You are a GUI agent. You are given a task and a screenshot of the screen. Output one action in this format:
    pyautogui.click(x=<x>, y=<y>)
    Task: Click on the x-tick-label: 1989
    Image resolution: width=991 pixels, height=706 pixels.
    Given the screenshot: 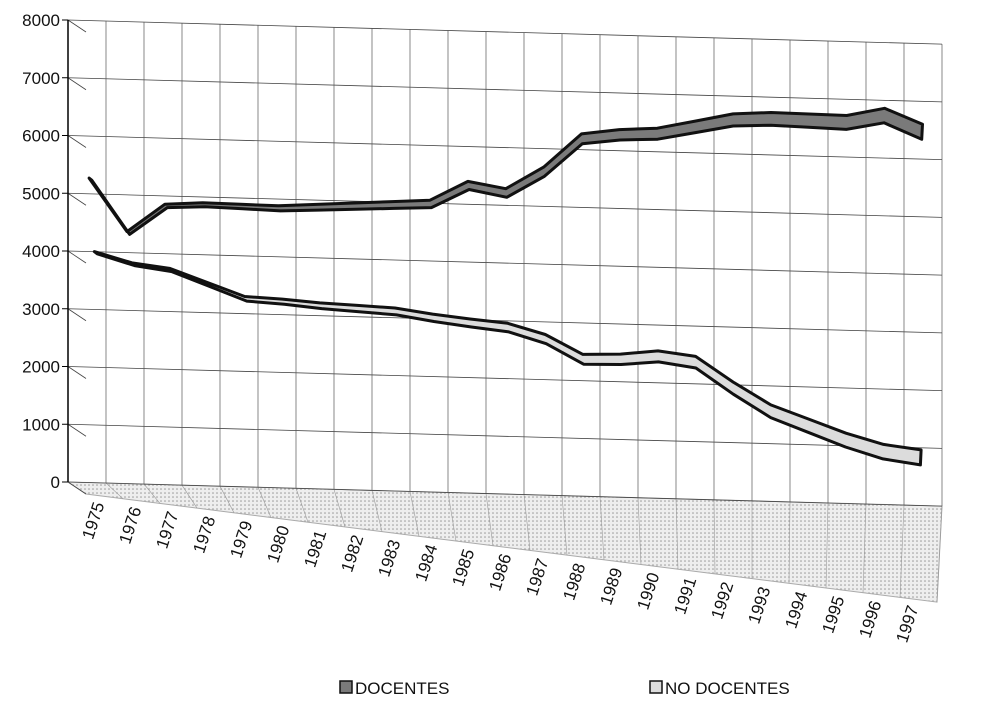 What is the action you would take?
    pyautogui.click(x=612, y=587)
    